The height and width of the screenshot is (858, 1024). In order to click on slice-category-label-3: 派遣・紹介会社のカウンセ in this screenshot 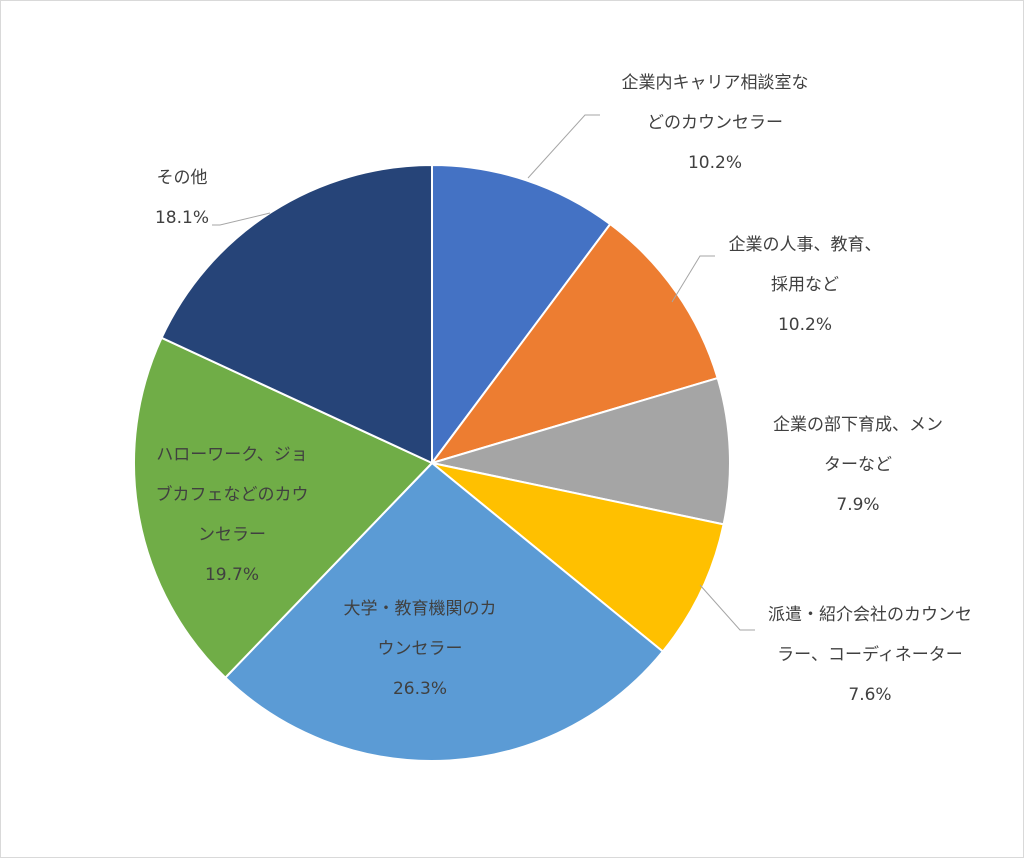, I will do `click(870, 615)`.